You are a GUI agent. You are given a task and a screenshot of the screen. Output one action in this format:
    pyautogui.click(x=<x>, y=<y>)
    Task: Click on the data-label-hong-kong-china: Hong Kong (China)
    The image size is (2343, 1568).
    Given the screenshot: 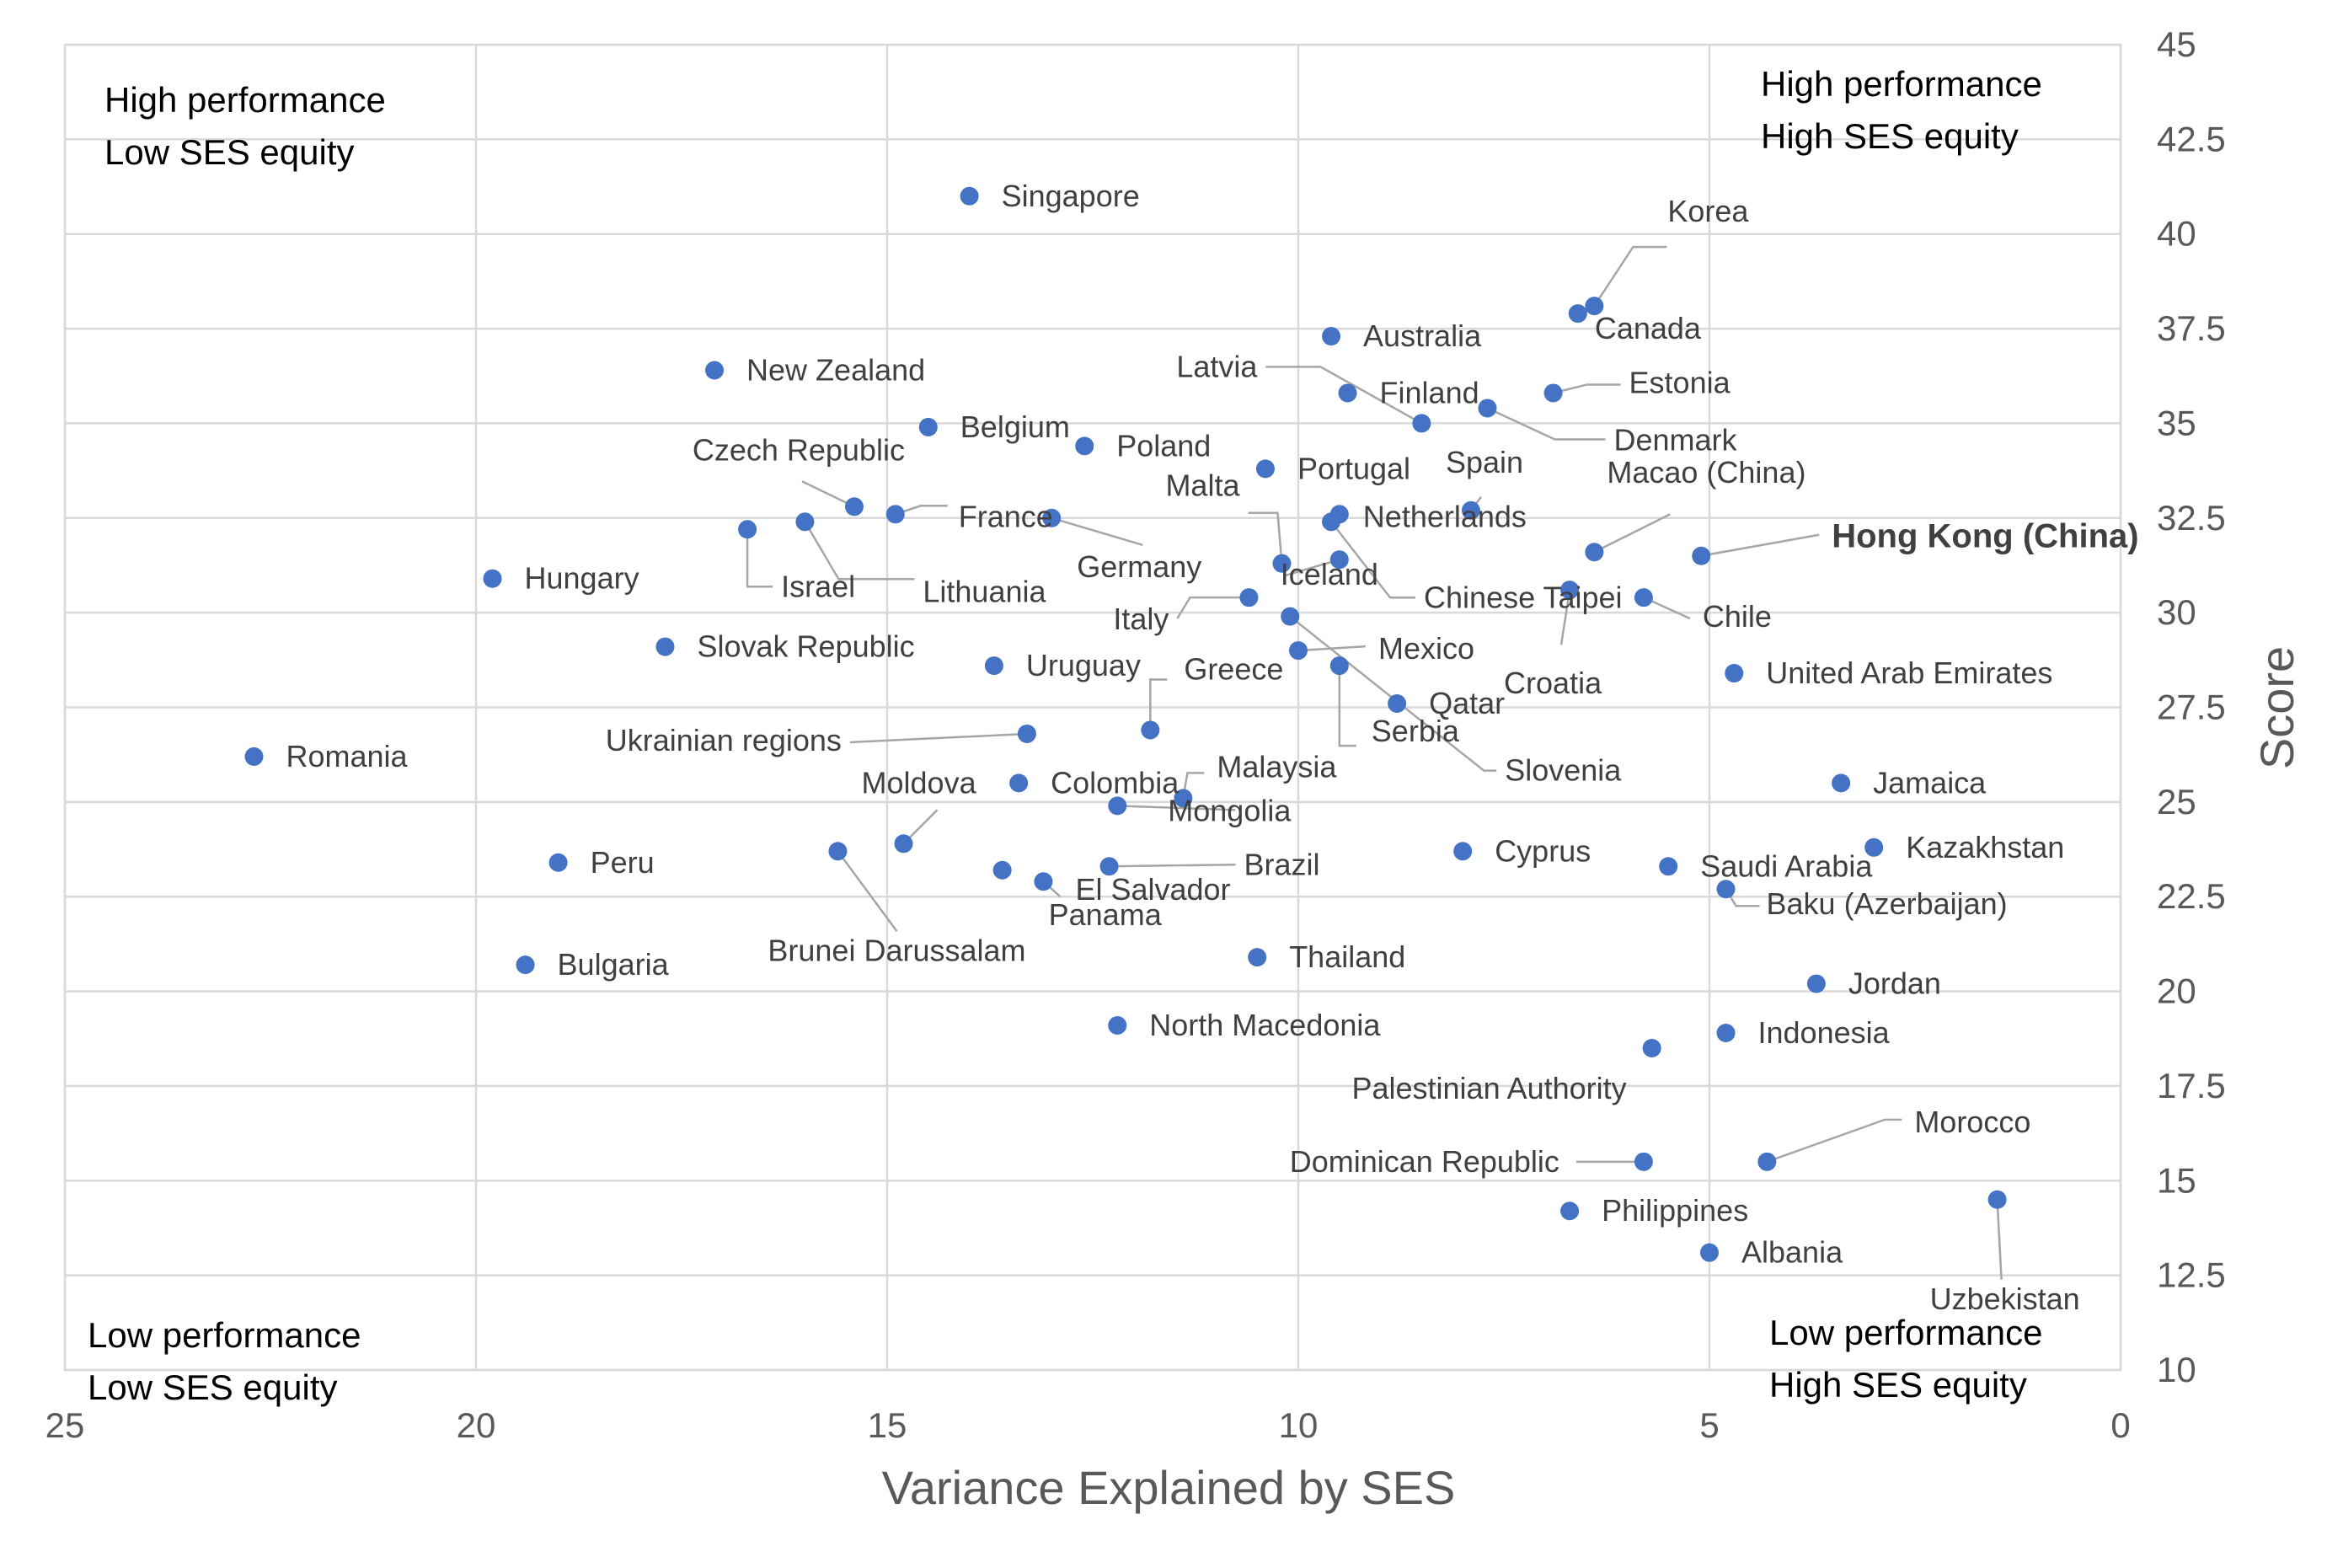 What is the action you would take?
    pyautogui.click(x=1985, y=536)
    